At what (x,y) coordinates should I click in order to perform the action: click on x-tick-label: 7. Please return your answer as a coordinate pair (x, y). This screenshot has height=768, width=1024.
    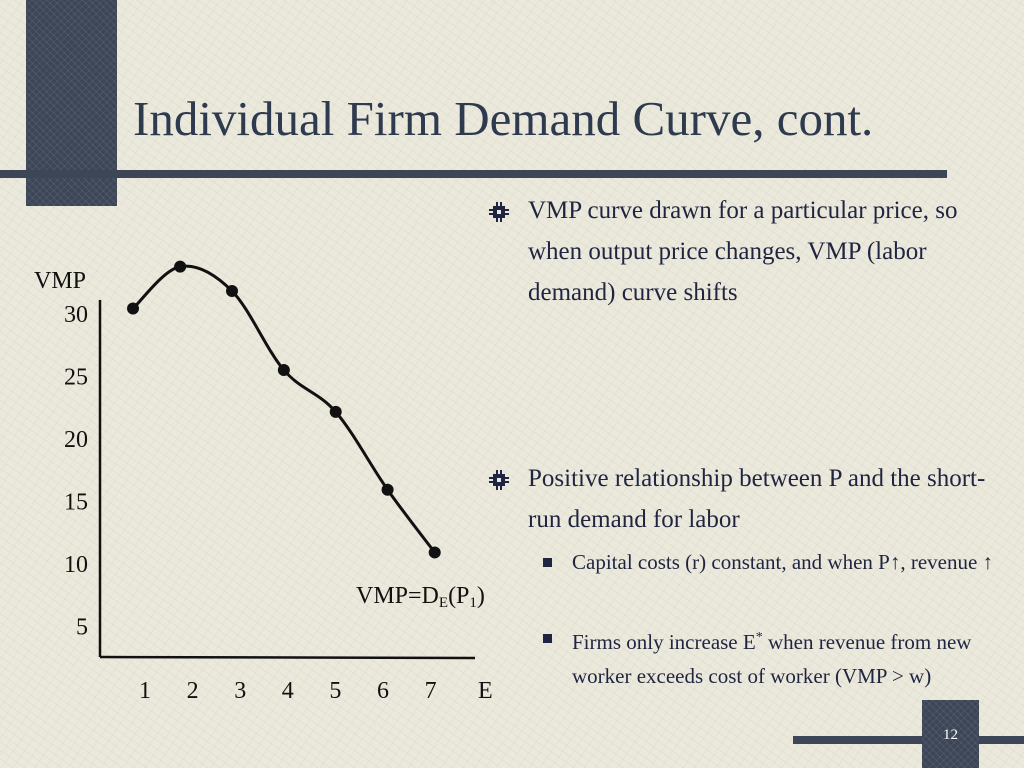
    Looking at the image, I should click on (431, 691).